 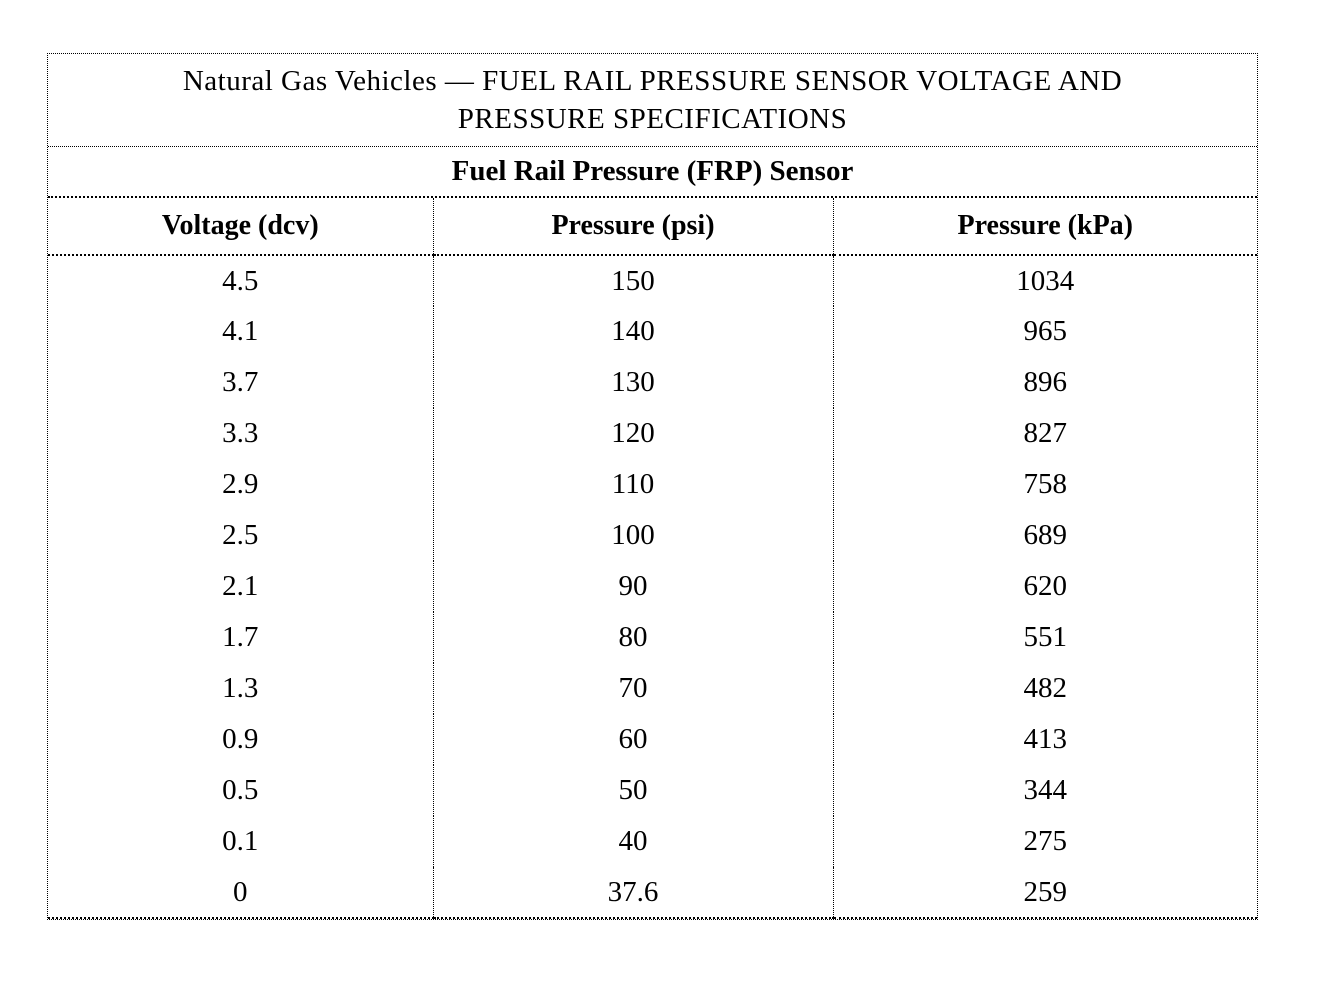 What do you see at coordinates (240, 227) in the screenshot?
I see `column-header-voltage: Voltage (dcv)` at bounding box center [240, 227].